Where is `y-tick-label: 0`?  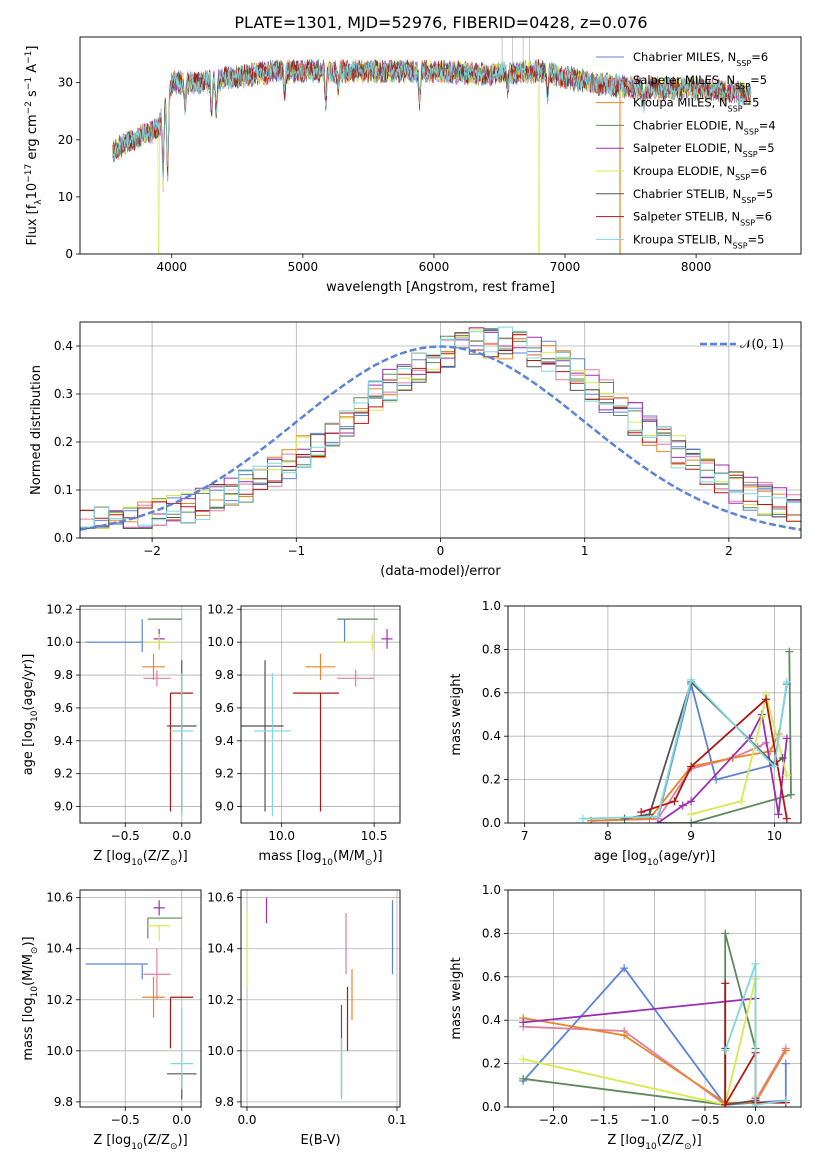 y-tick-label: 0 is located at coordinates (69, 254).